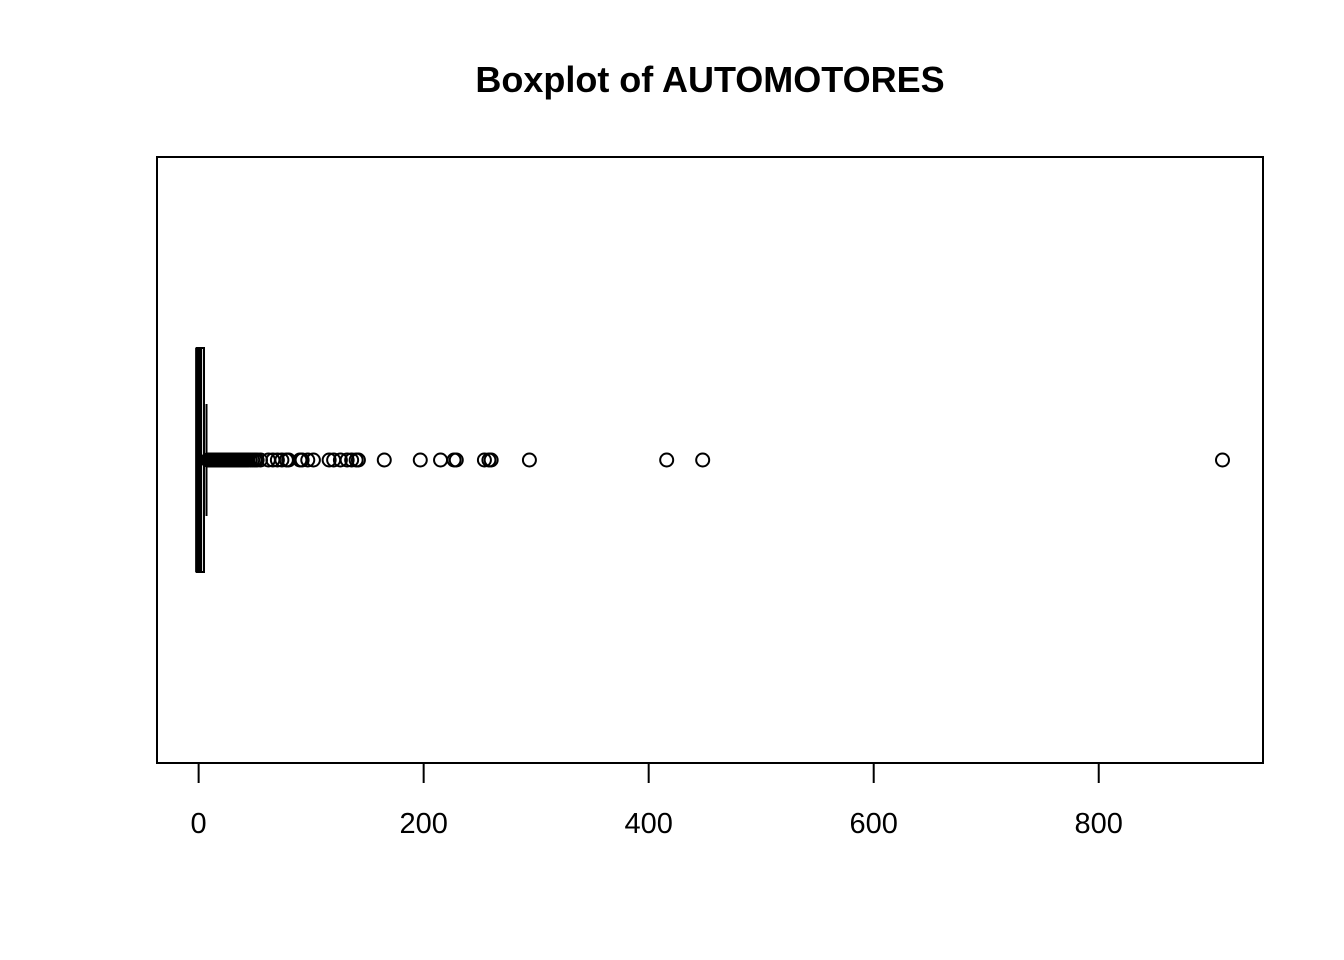  Describe the element at coordinates (709, 79) in the screenshot. I see `chart-title: Boxplot of AUTOMOTORES` at that location.